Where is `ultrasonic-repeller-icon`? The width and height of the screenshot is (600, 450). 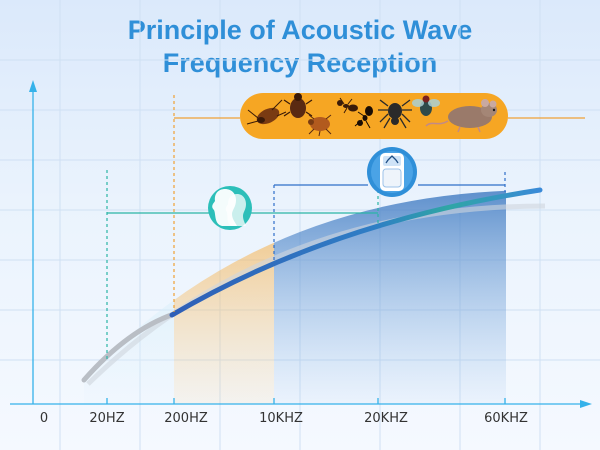 ultrasonic-repeller-icon is located at coordinates (392, 172).